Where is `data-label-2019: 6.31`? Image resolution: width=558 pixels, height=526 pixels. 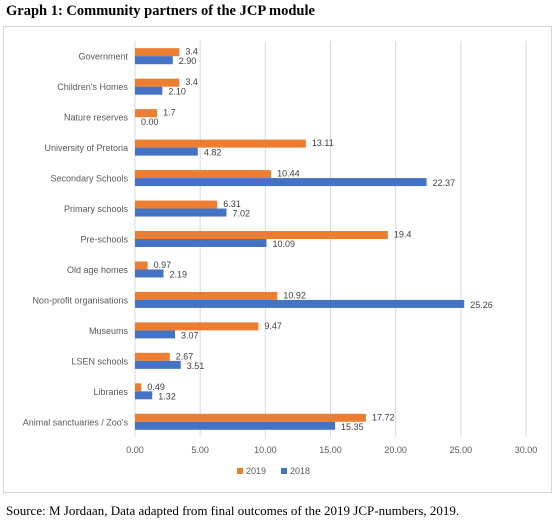
data-label-2019: 6.31 is located at coordinates (232, 204).